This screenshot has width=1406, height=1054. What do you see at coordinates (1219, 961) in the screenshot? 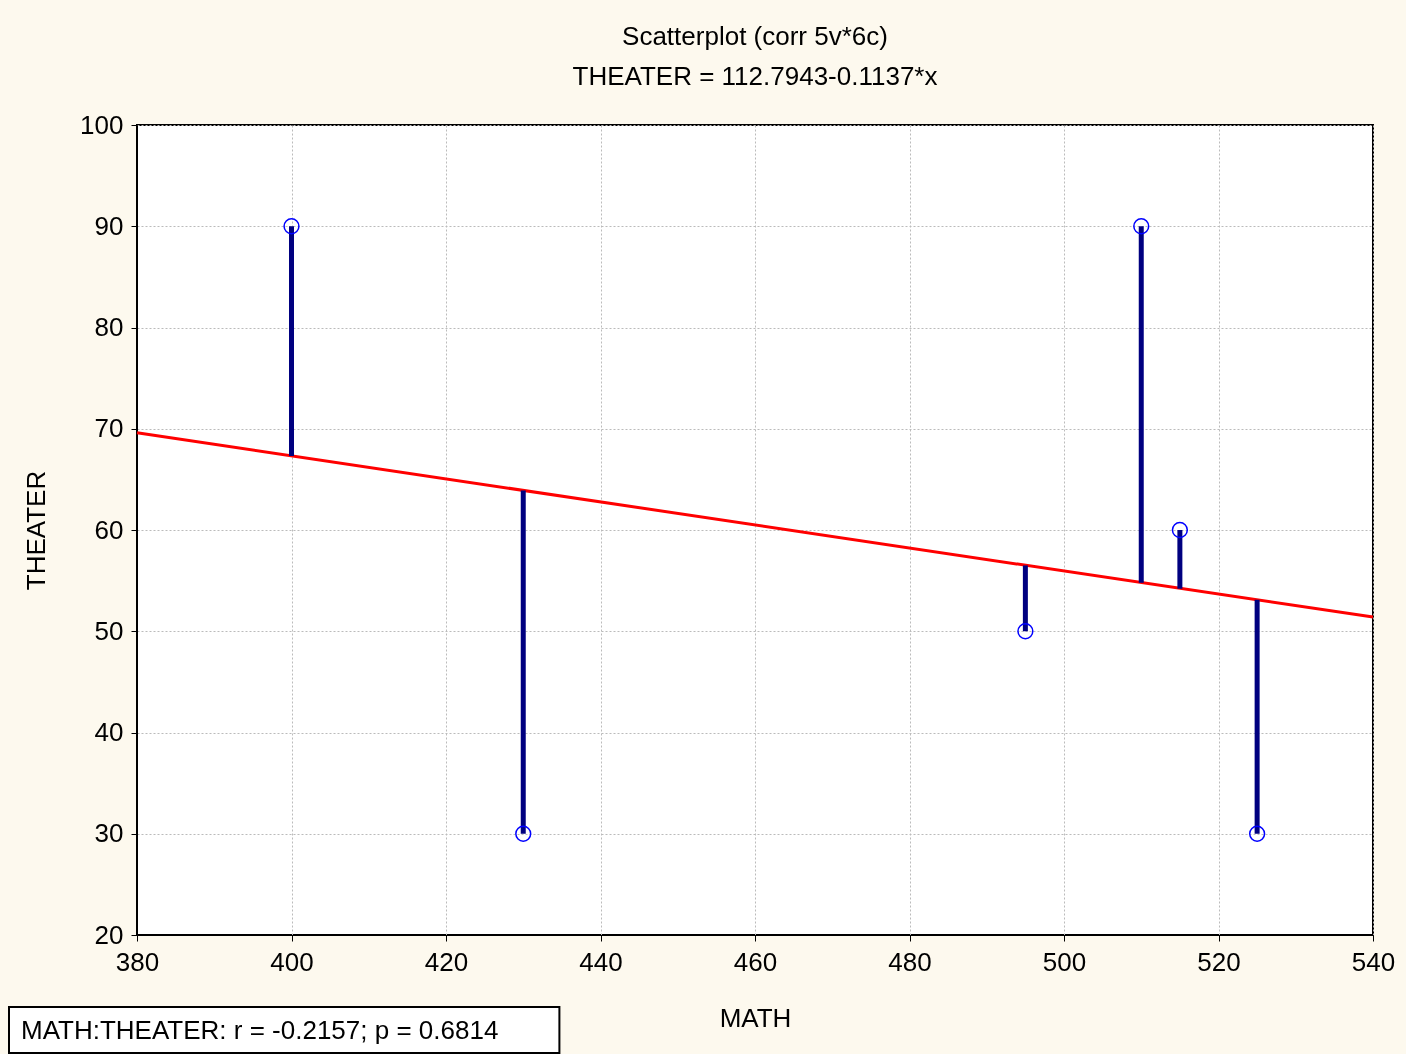
I see `x-tick-label: 520` at bounding box center [1219, 961].